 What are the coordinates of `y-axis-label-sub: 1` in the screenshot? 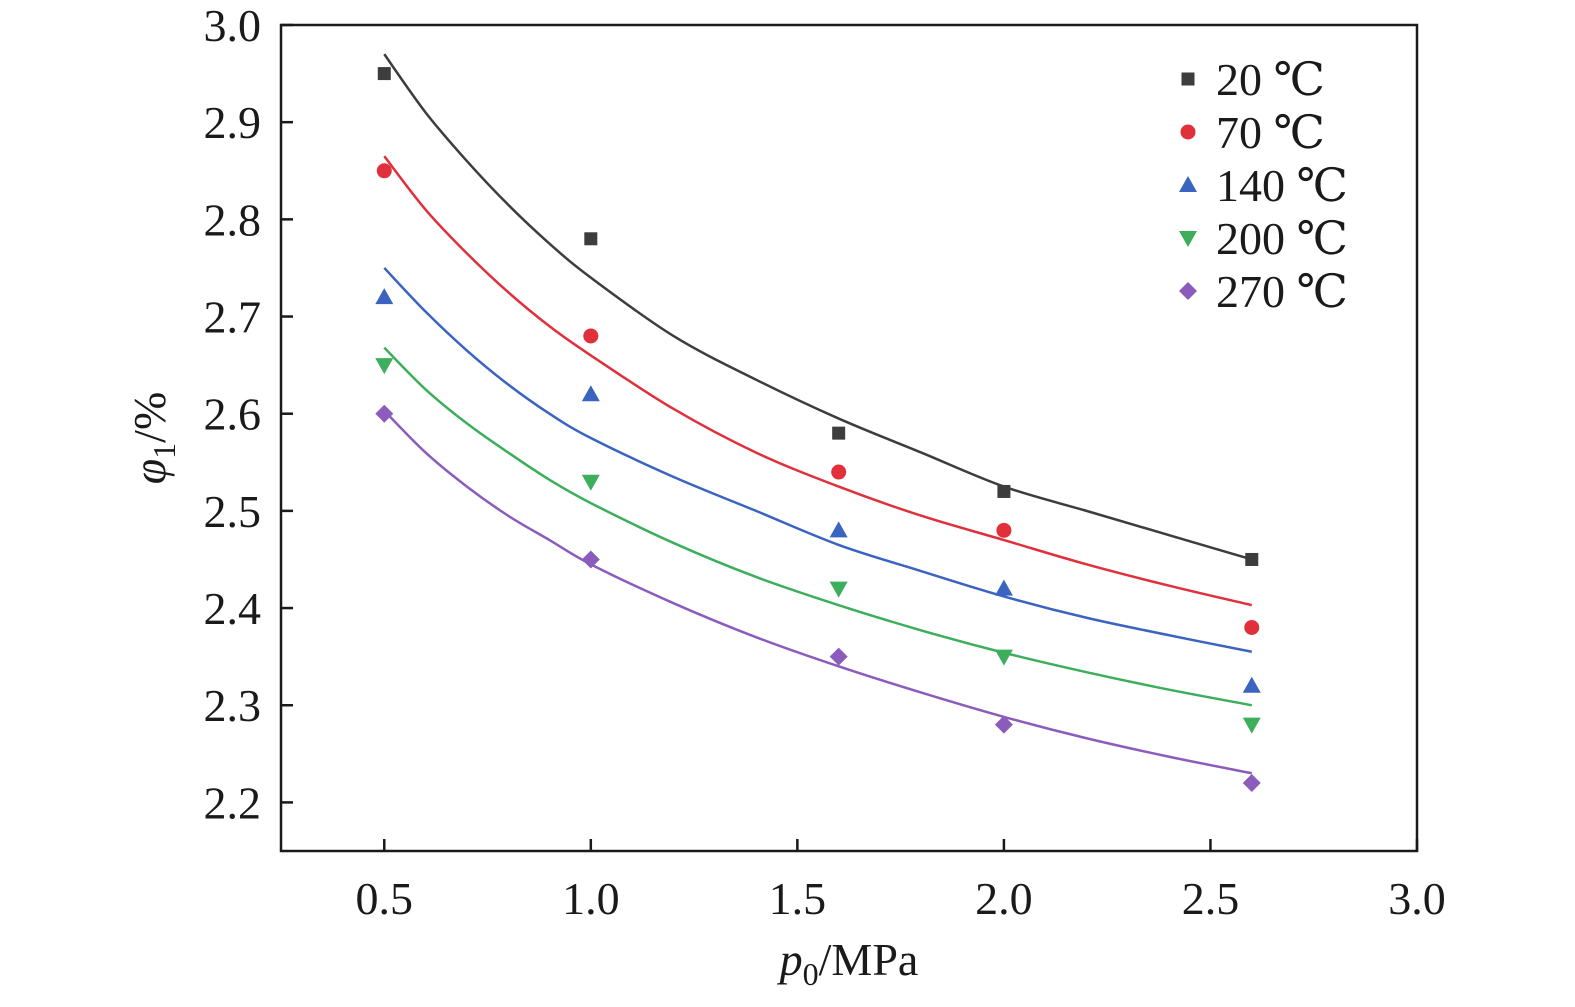 It's located at (164, 451).